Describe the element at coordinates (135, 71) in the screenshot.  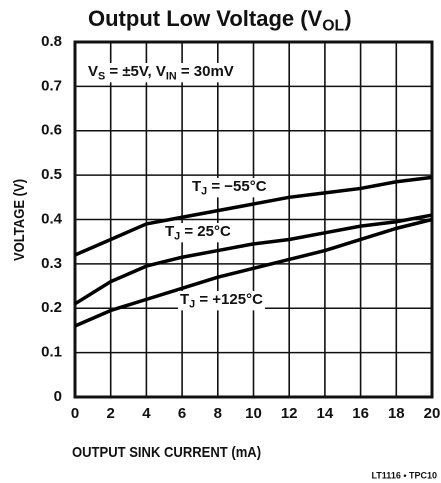
I see `text-part: = ±5V, V` at that location.